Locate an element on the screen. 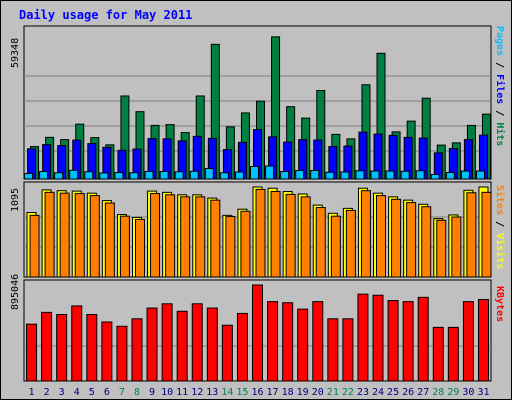 The image size is (512, 400). x-tick-label-day-21: 21 is located at coordinates (333, 392).